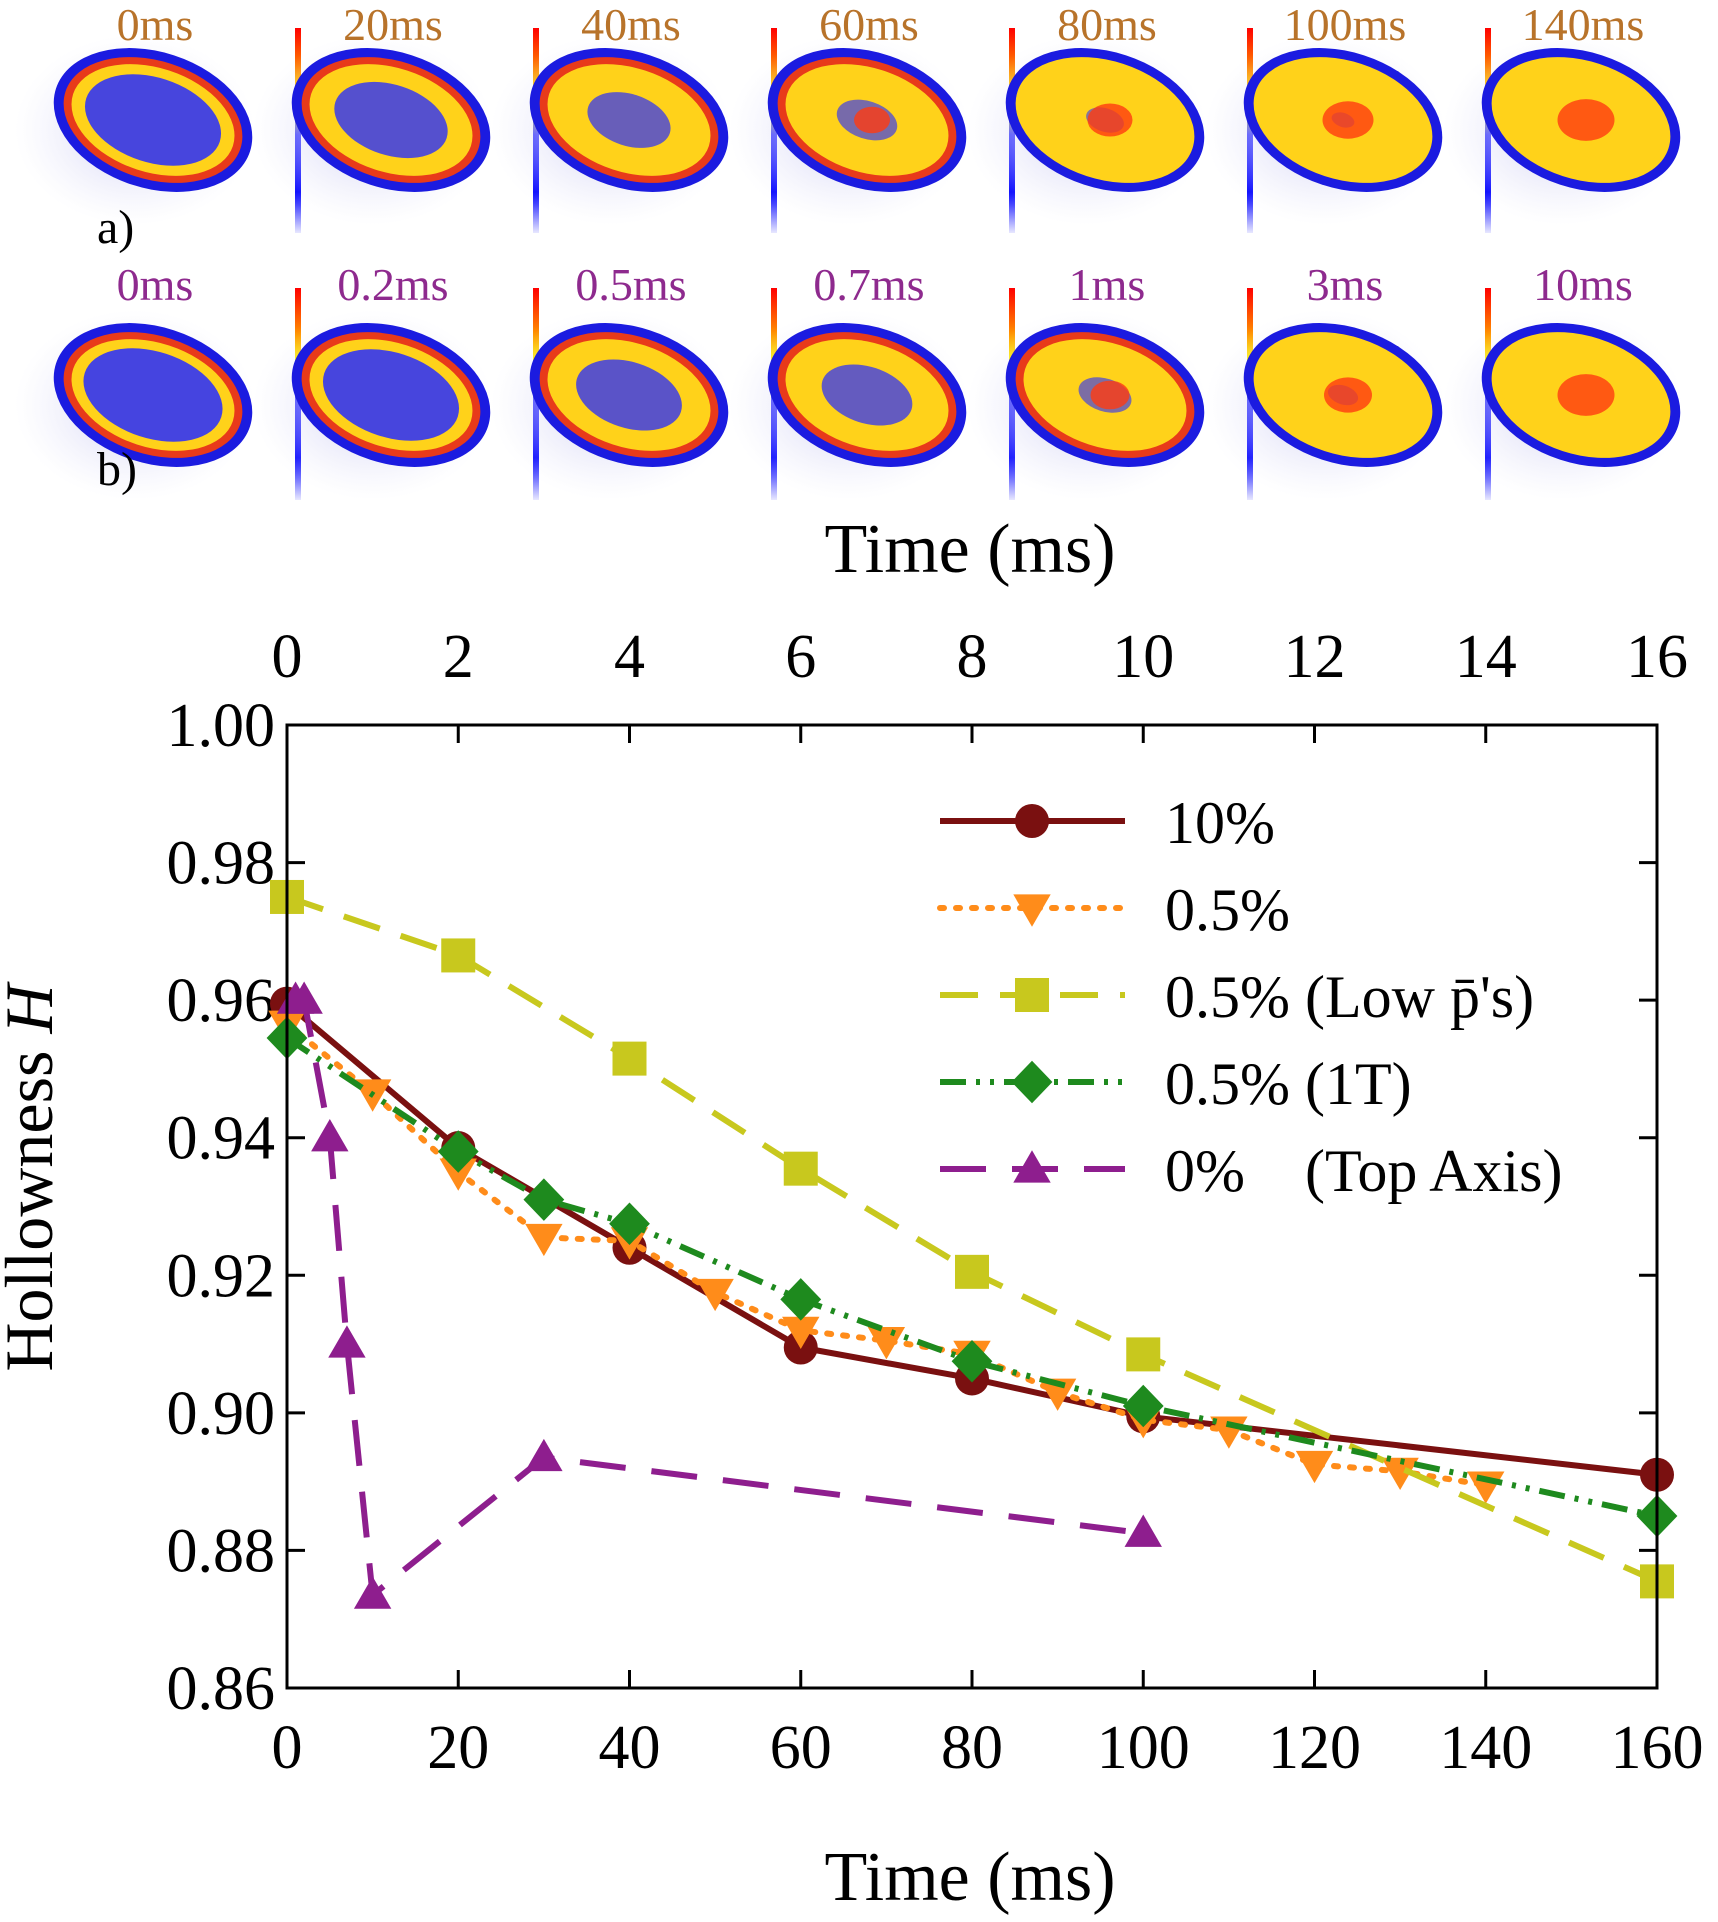 The image size is (1718, 1922). Describe the element at coordinates (849, 379) in the screenshot. I see `image-row-b: 0ms 0.2ms 0.5ms 0.7ms 1ms 3ms 10ms` at that location.